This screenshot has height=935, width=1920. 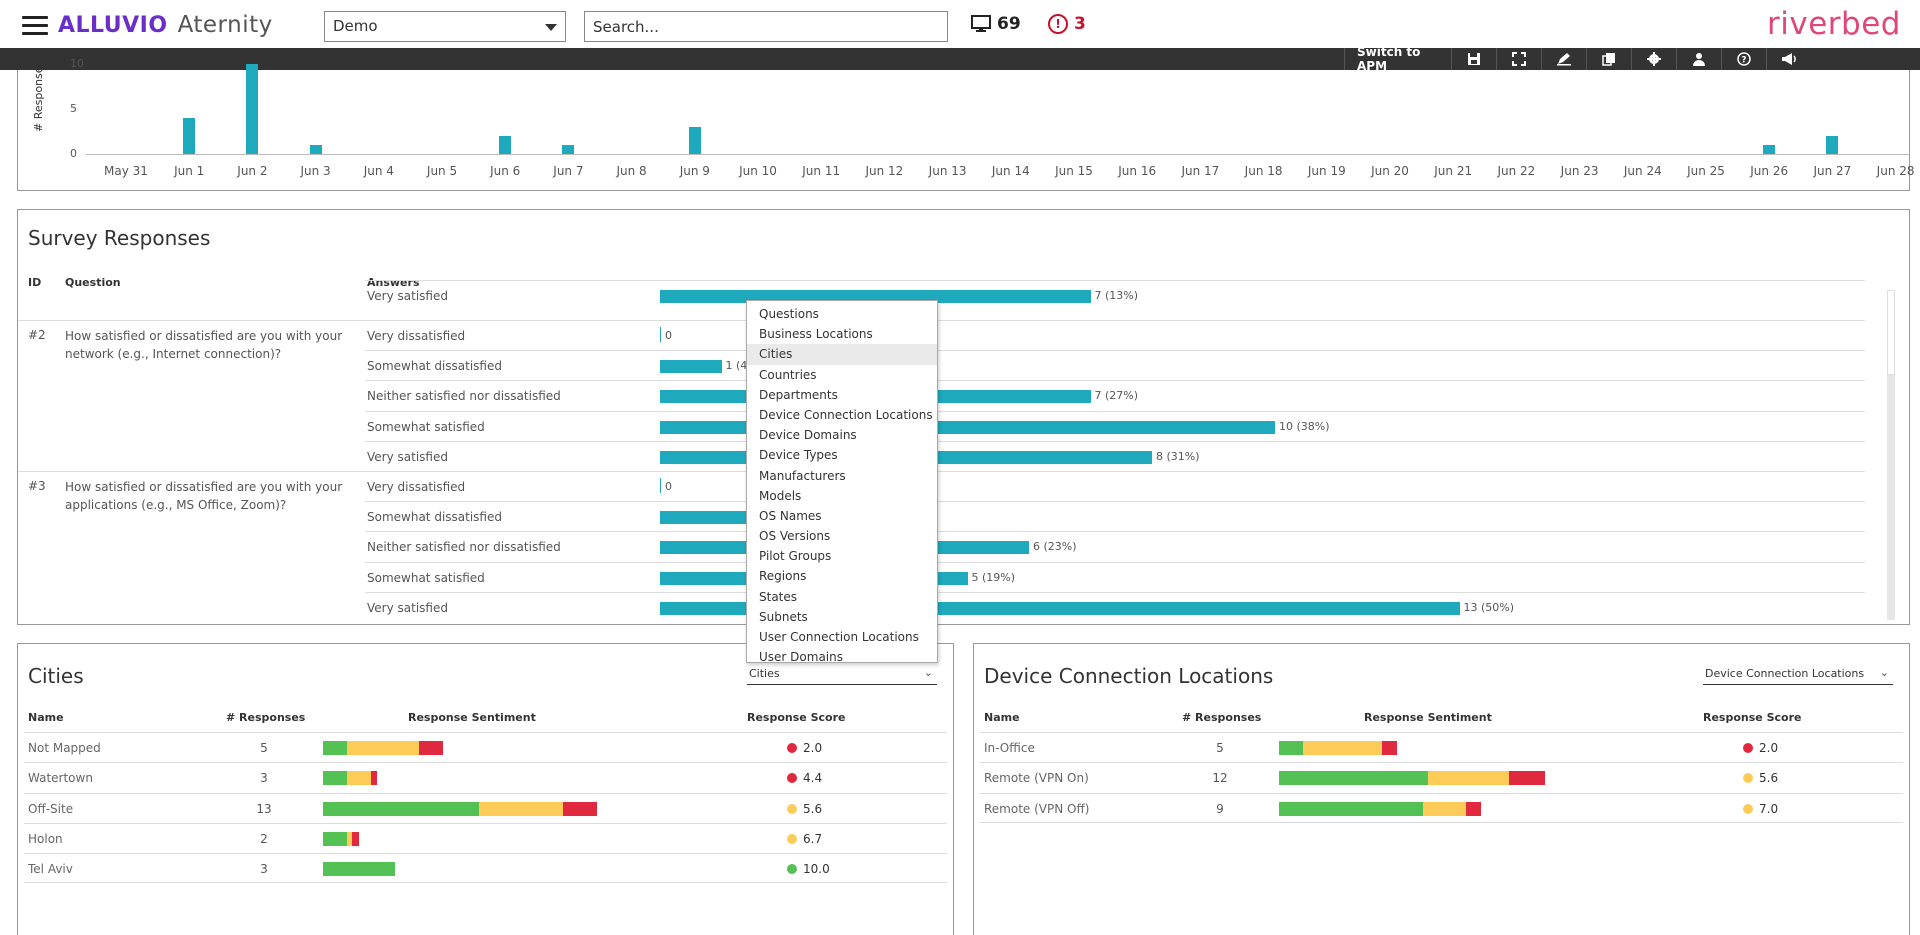 I want to click on edit-icon, so click(x=1563, y=59).